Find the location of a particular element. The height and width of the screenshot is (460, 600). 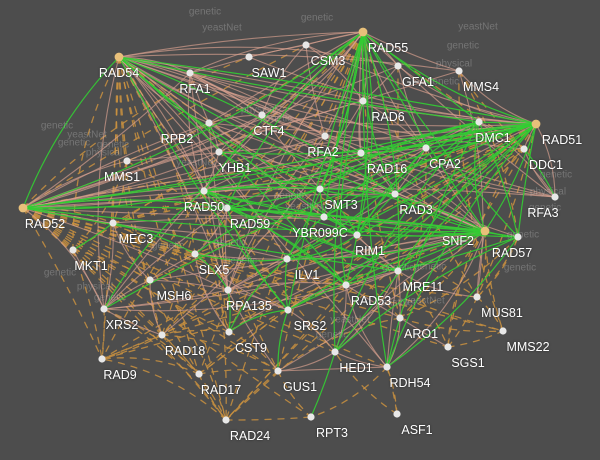

graph-node-snf2 is located at coordinates (485, 231).